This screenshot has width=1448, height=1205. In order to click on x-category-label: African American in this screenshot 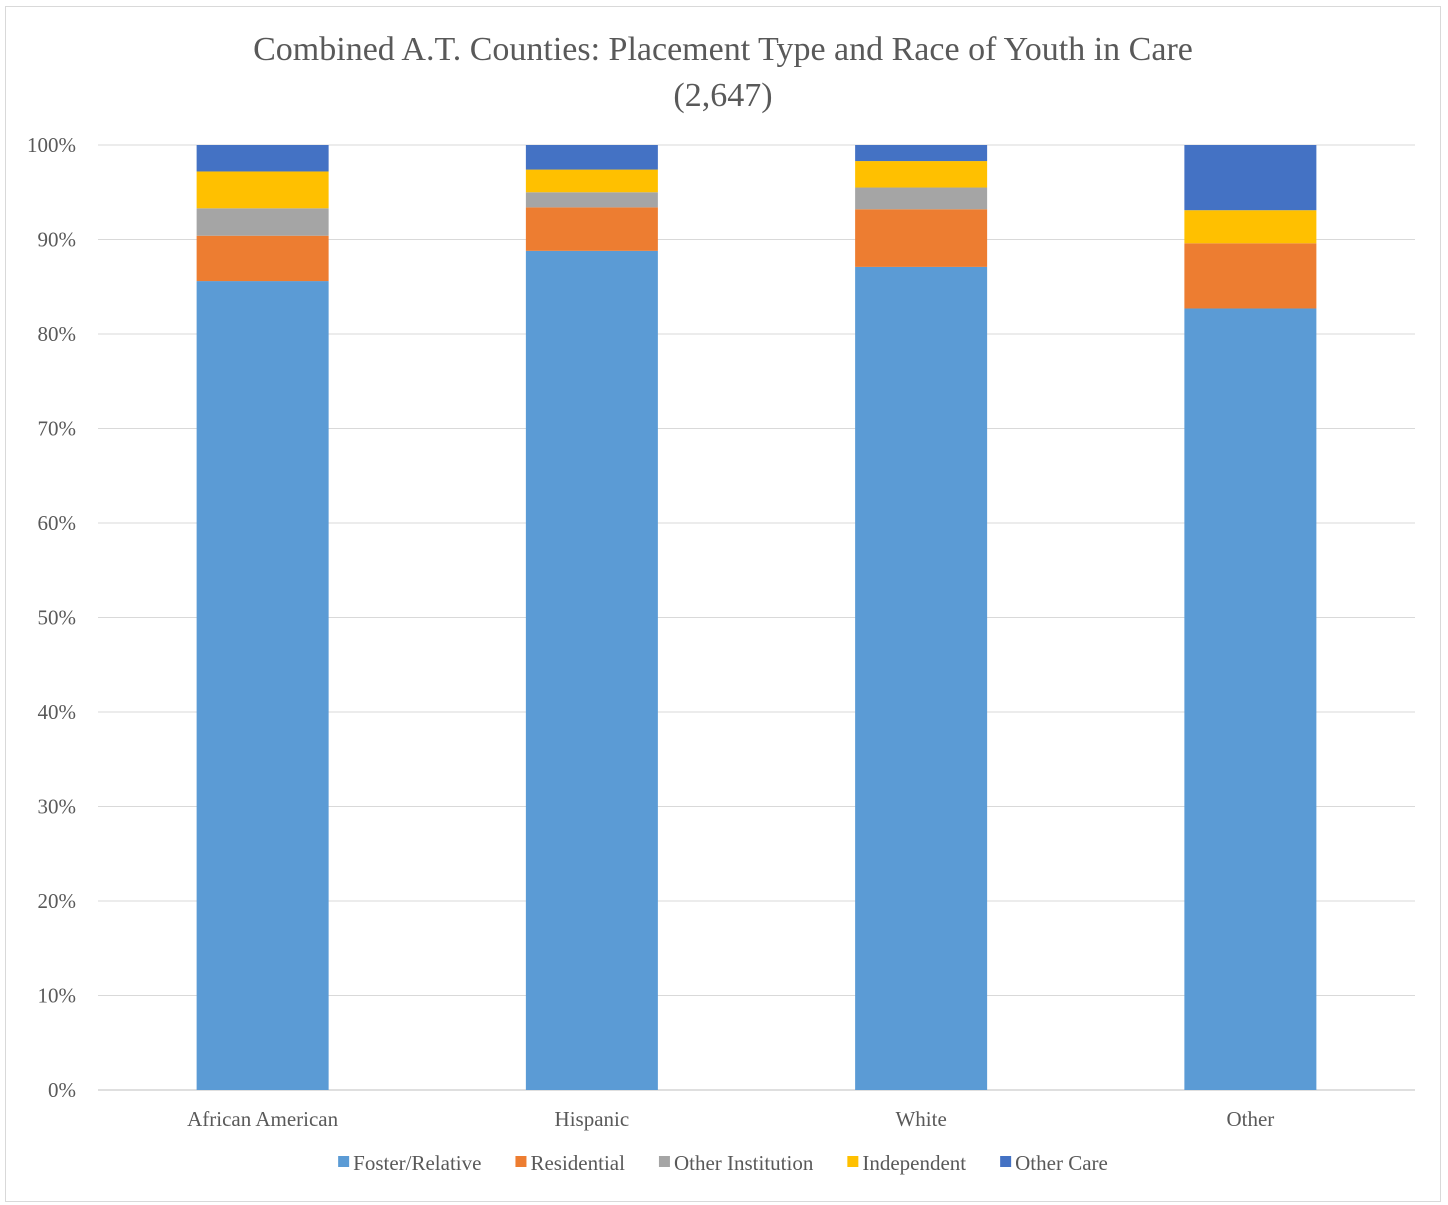, I will do `click(263, 1119)`.